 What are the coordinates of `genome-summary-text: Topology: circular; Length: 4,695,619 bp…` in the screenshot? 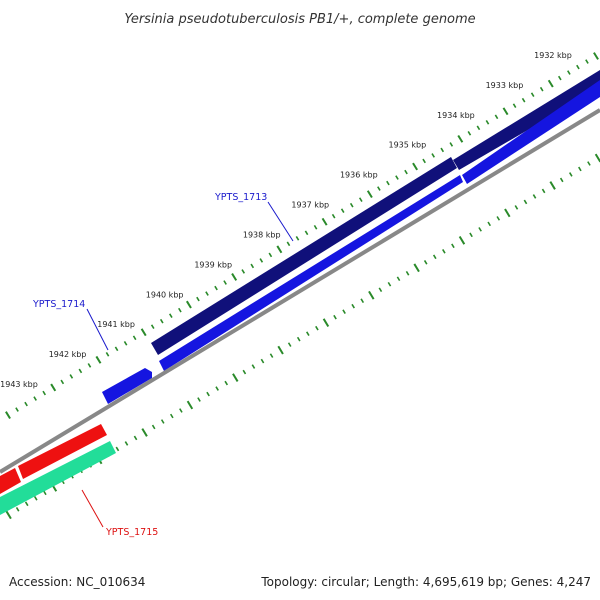 It's located at (425, 582).